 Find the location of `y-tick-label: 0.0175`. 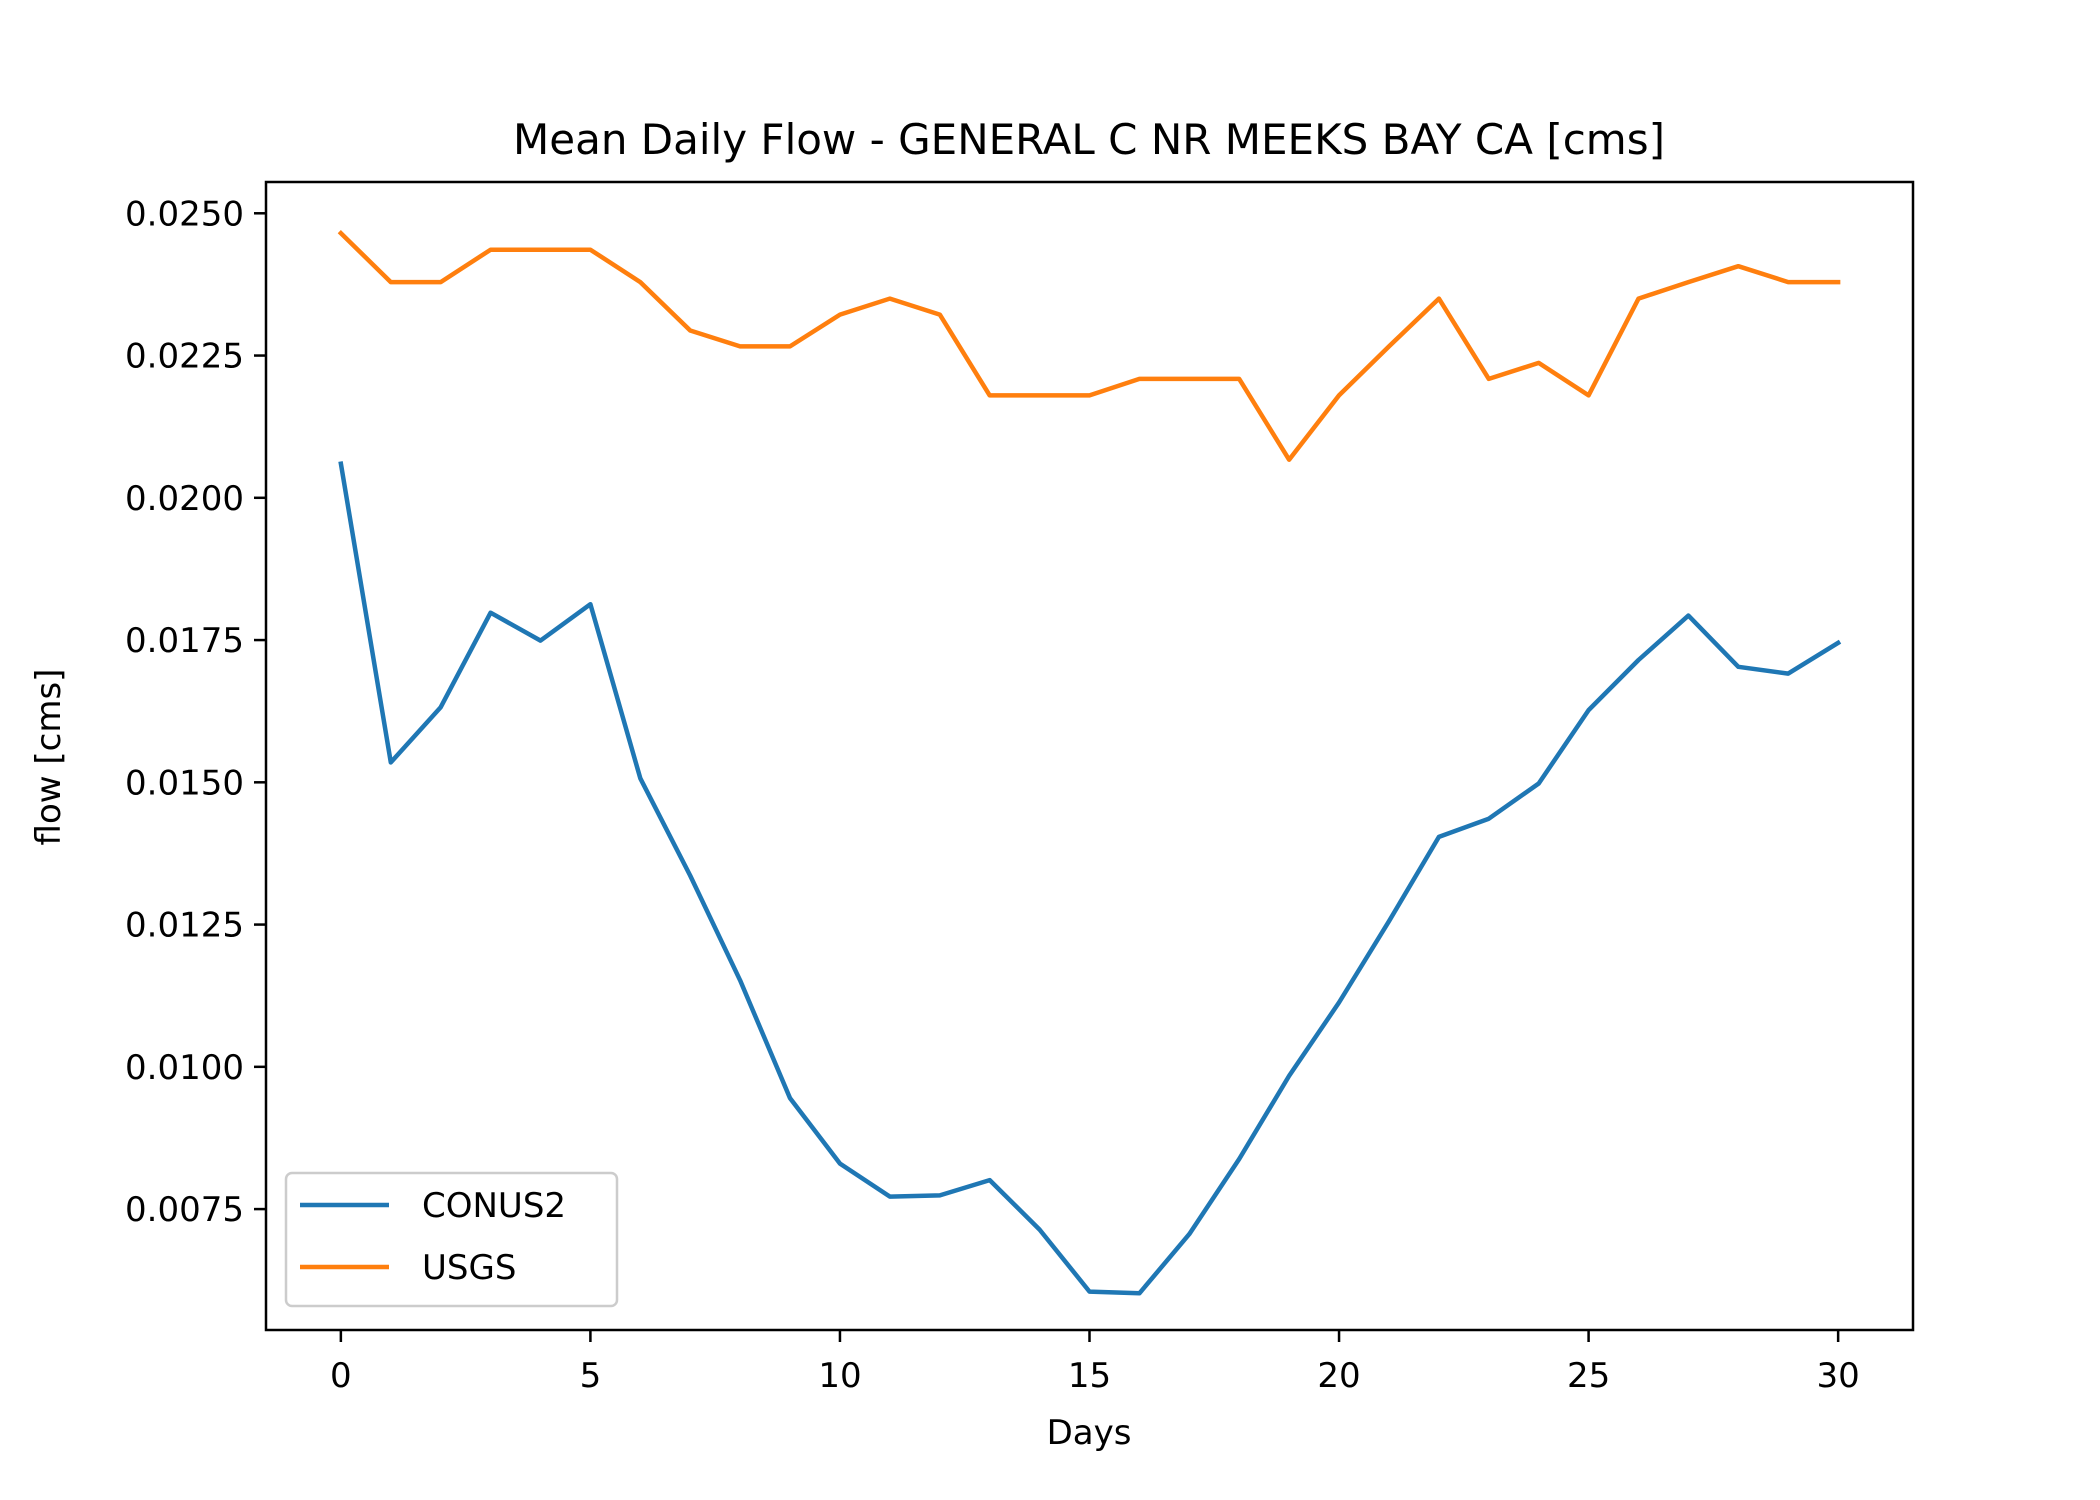

y-tick-label: 0.0175 is located at coordinates (184, 641).